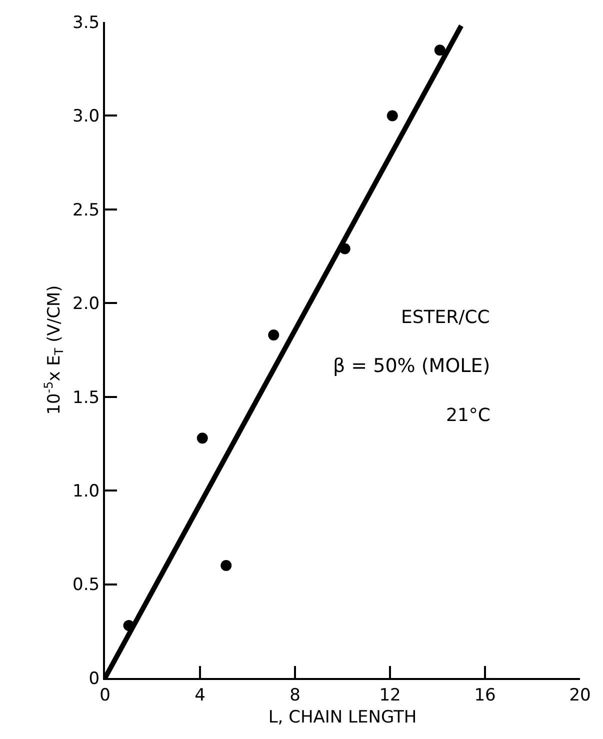  Describe the element at coordinates (445, 317) in the screenshot. I see `annotation: ESTER/CC` at that location.